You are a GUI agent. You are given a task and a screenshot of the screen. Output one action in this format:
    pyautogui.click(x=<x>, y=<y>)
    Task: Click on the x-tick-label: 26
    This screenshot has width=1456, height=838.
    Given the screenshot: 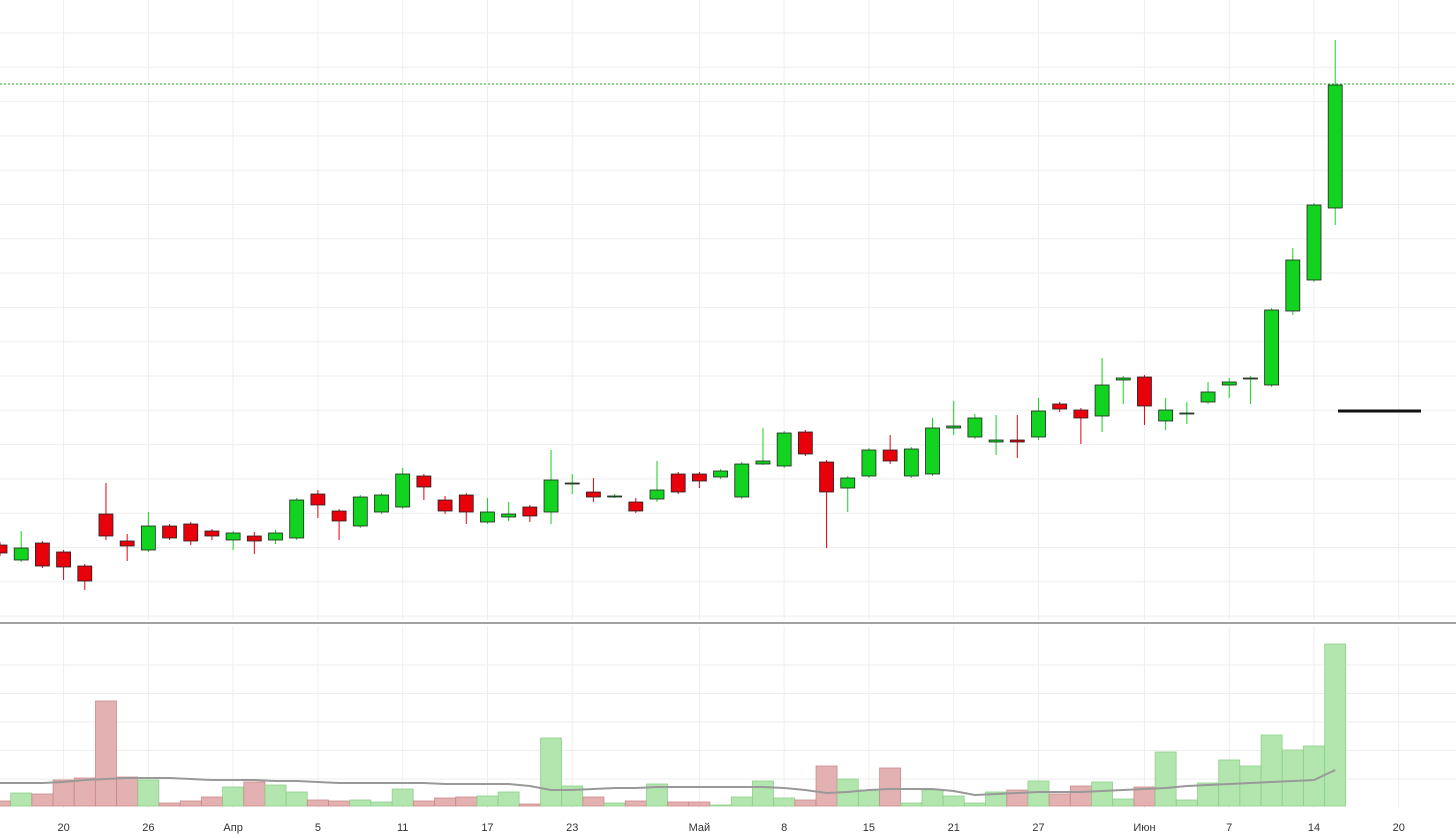 What is the action you would take?
    pyautogui.click(x=148, y=828)
    